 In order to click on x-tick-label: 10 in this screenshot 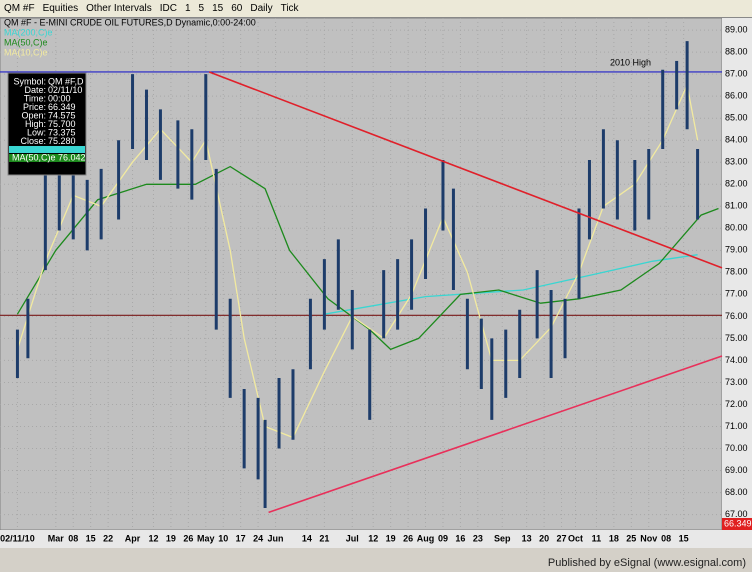, I will do `click(223, 538)`.